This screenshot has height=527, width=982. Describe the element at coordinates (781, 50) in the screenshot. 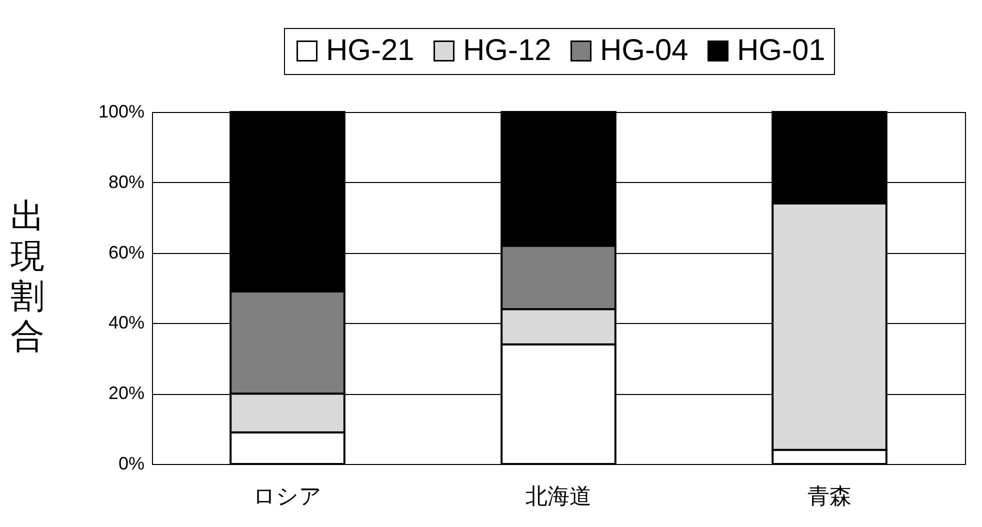

I see `legend-label: HG-01` at that location.